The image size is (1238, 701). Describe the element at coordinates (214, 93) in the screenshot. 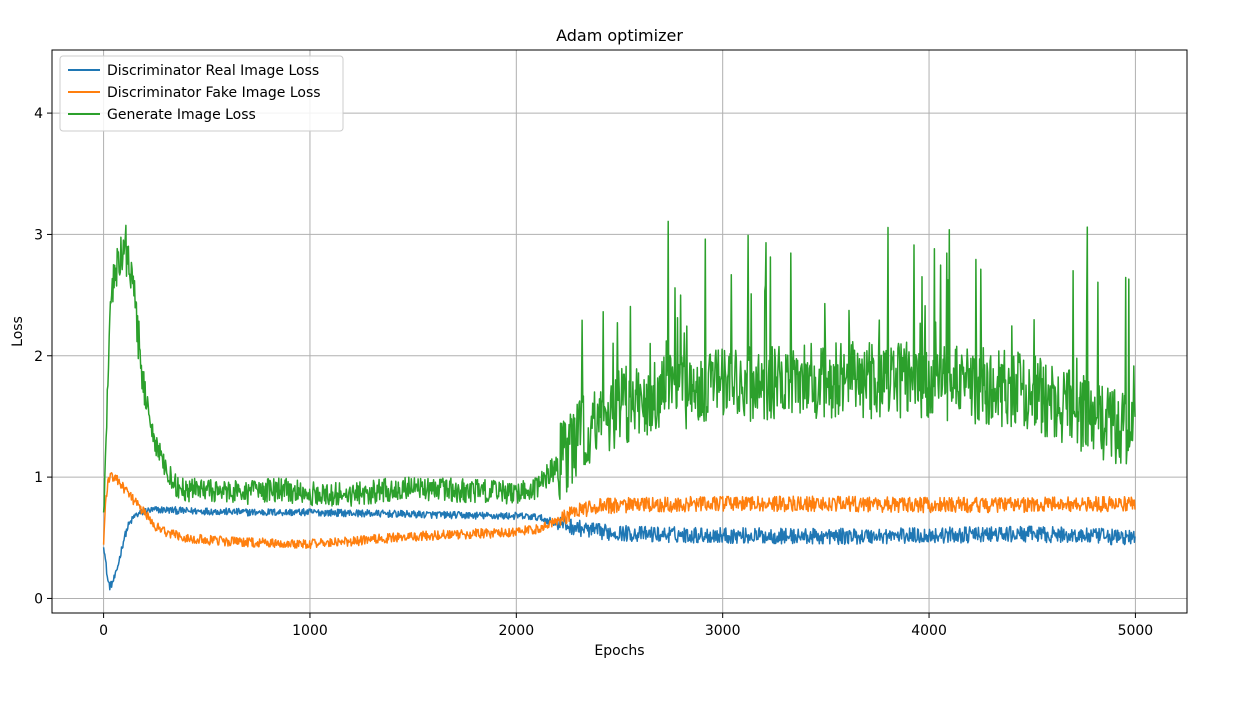

I see `legend-label-discriminator-fake: Discriminator Fake Image Loss` at that location.